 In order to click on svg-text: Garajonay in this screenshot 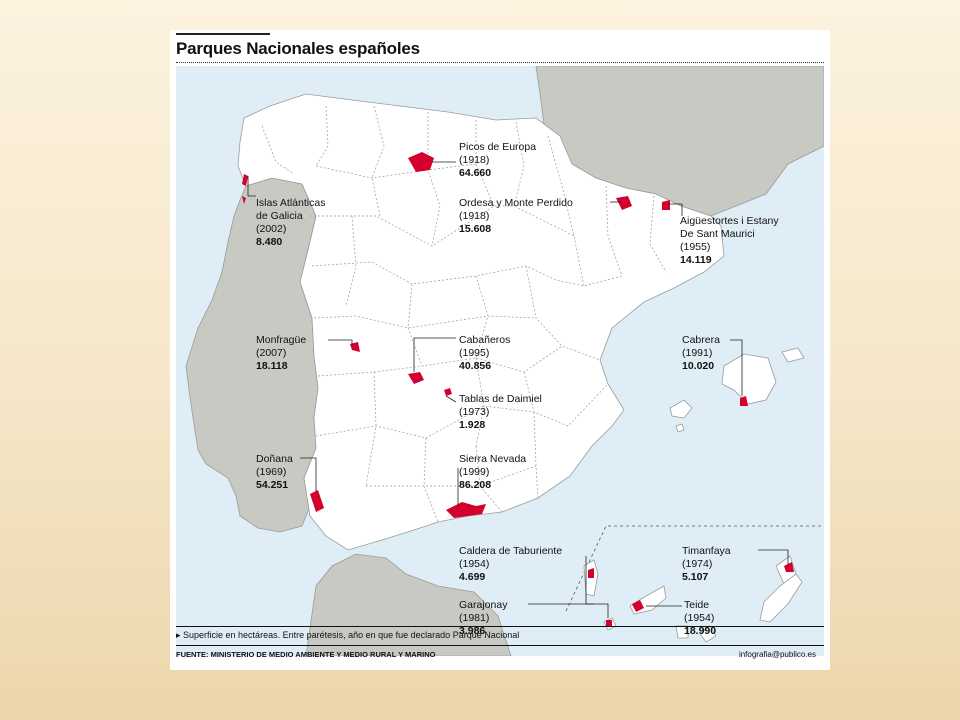, I will do `click(483, 605)`.